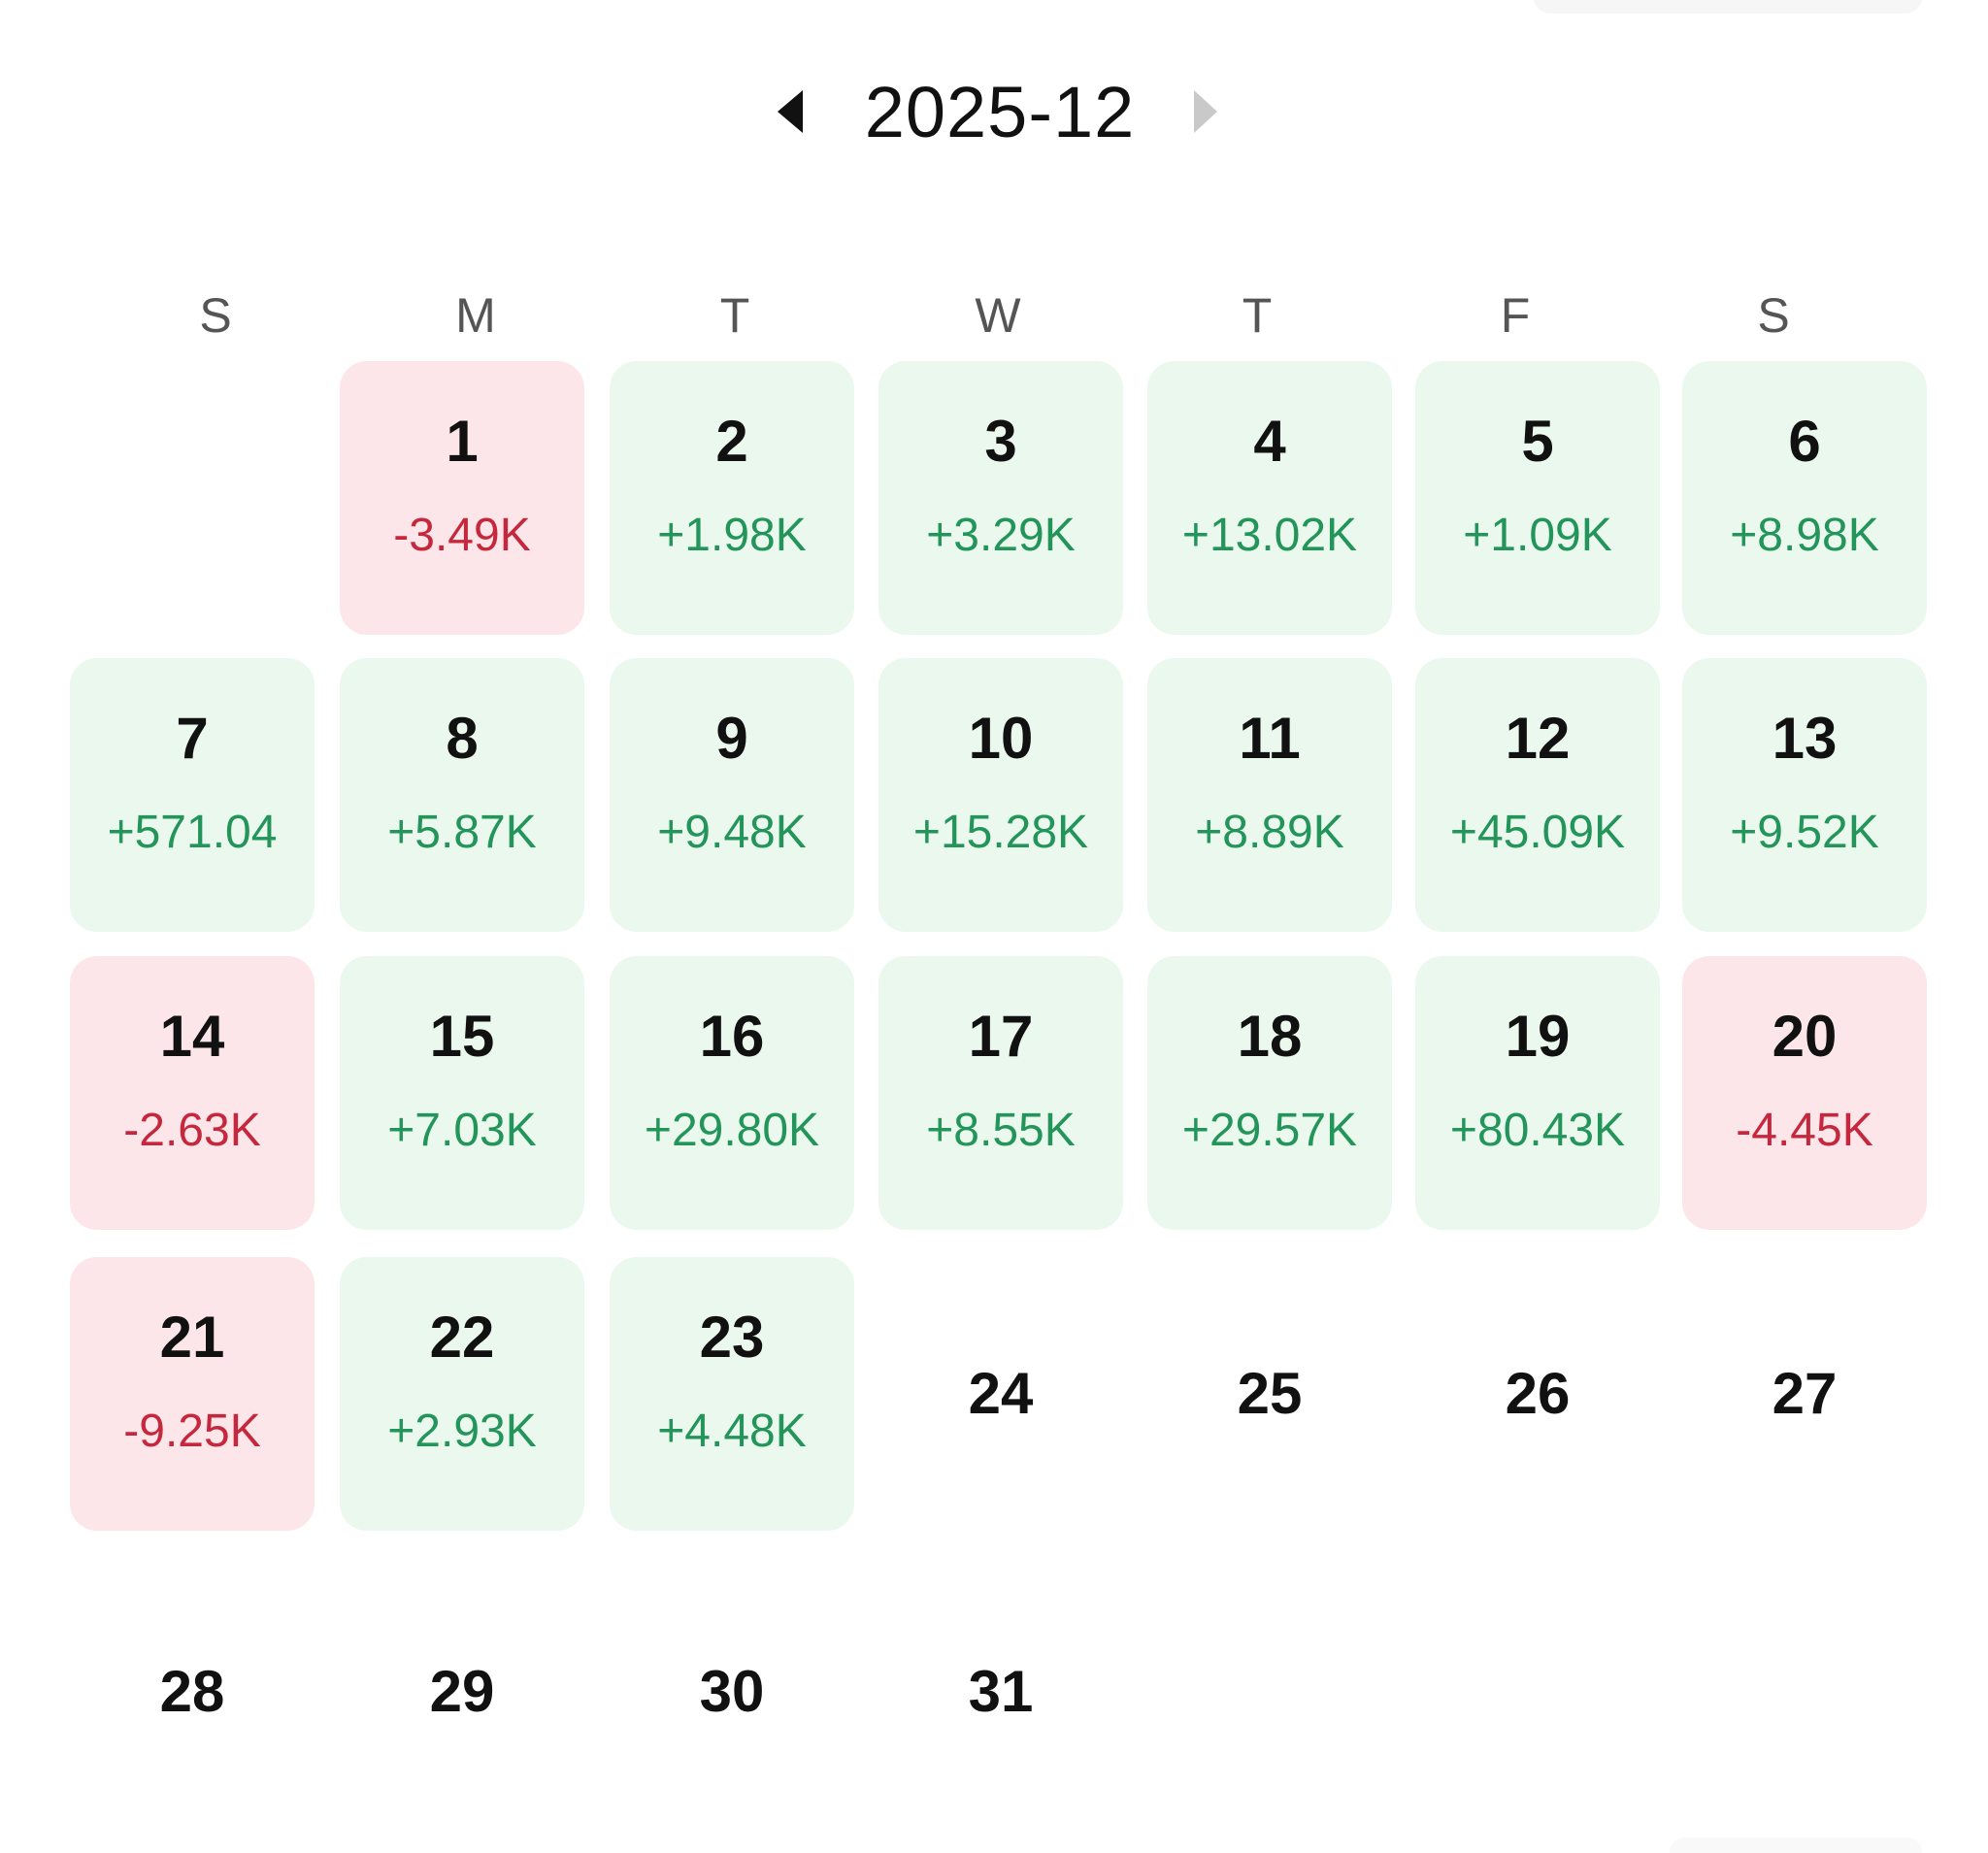 This screenshot has height=1853, width=1988. What do you see at coordinates (732, 833) in the screenshot?
I see `day-pnl-value: +9.48K` at bounding box center [732, 833].